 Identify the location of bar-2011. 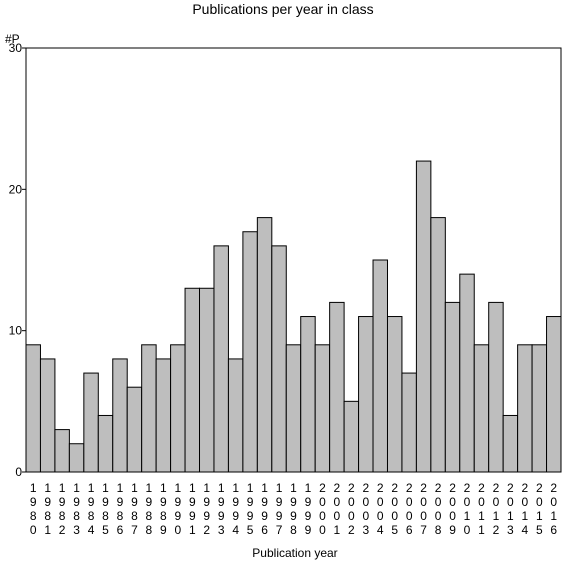
(481, 408).